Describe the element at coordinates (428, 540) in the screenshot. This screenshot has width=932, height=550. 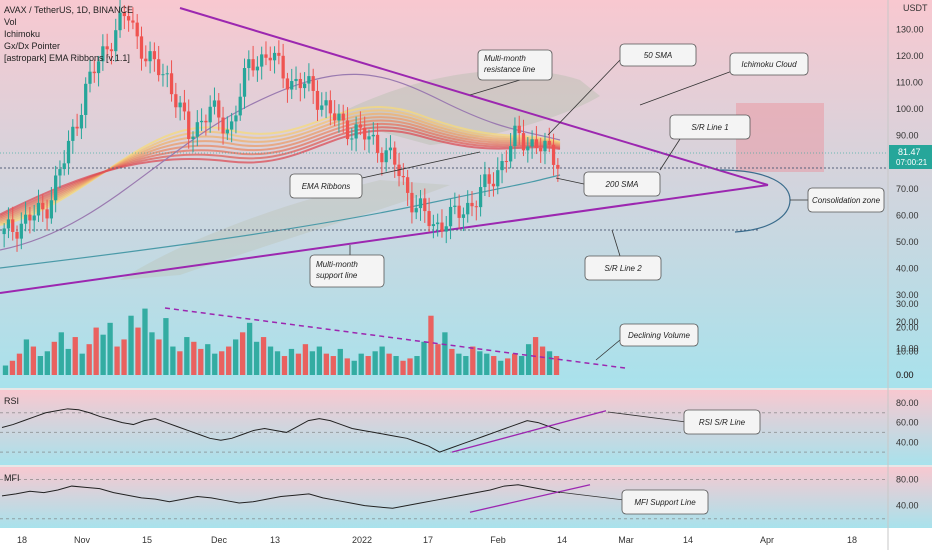
I see `time-tick-label: 17` at that location.